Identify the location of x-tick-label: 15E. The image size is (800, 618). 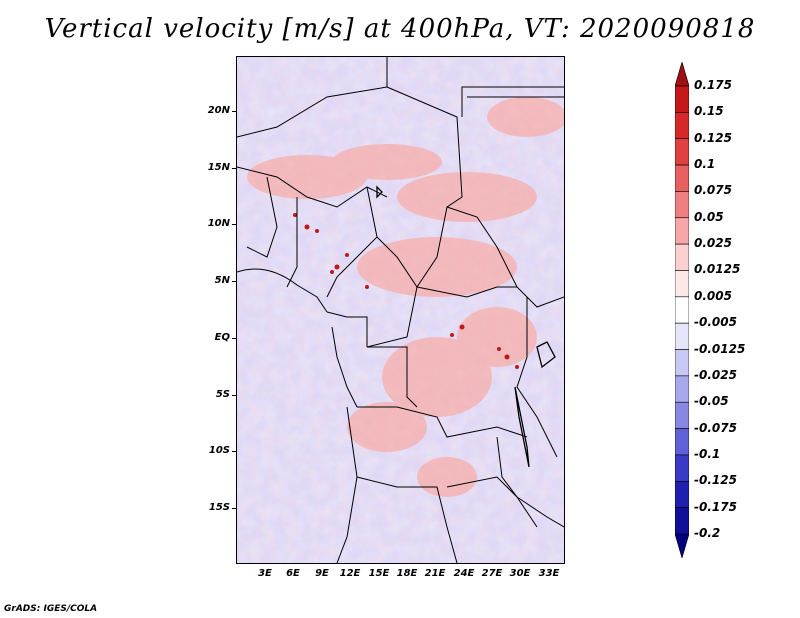
(379, 573).